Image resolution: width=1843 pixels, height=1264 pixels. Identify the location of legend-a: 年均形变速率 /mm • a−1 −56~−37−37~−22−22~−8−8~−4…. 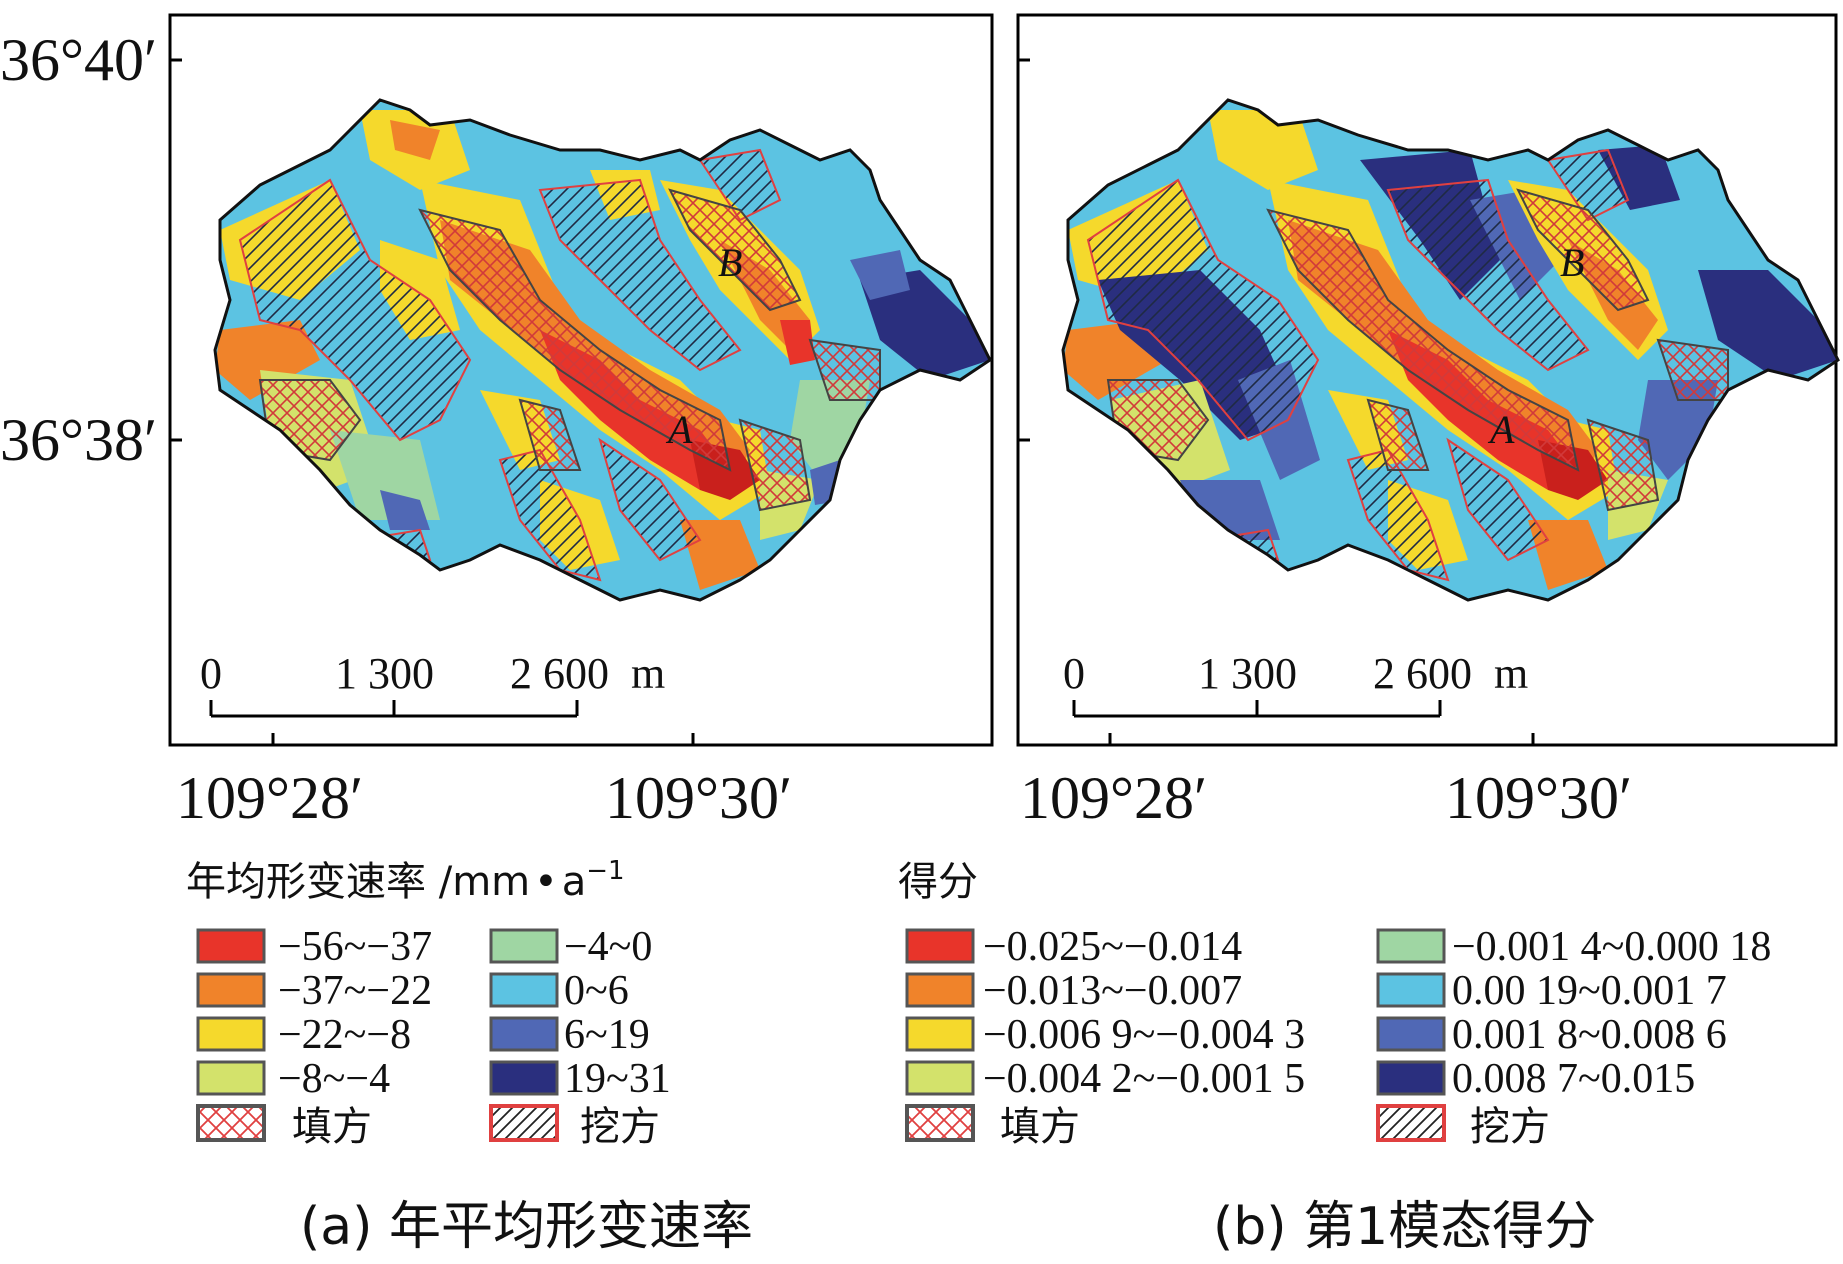
(428, 1003).